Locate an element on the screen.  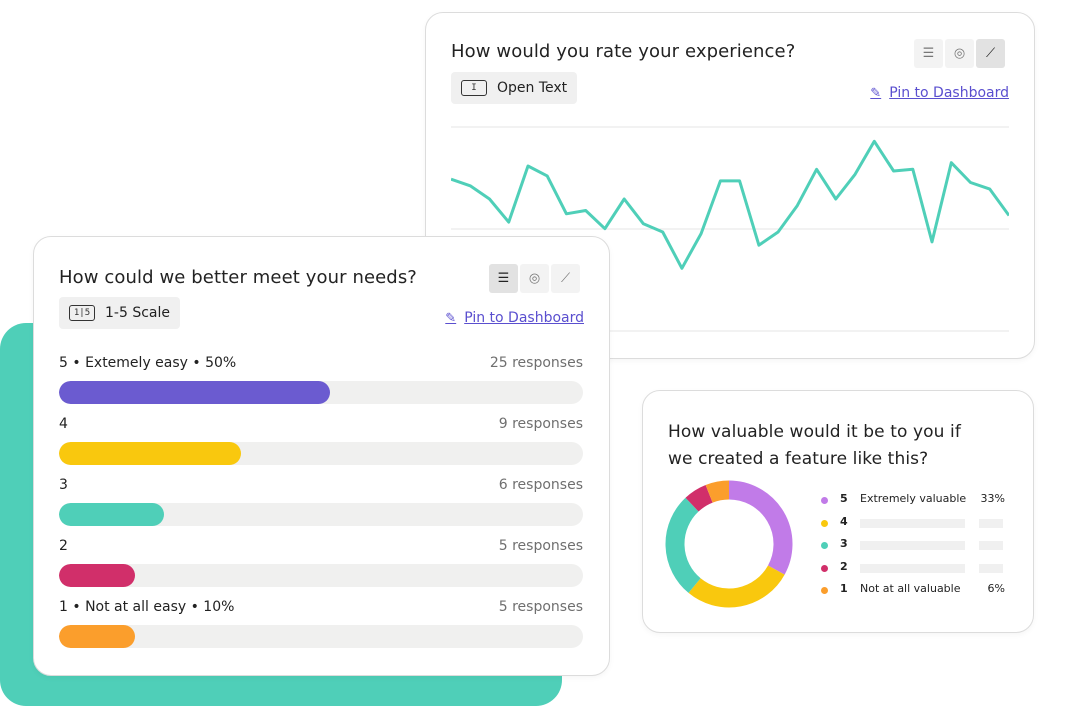
legend-label: Extremely valuable is located at coordinates (913, 498).